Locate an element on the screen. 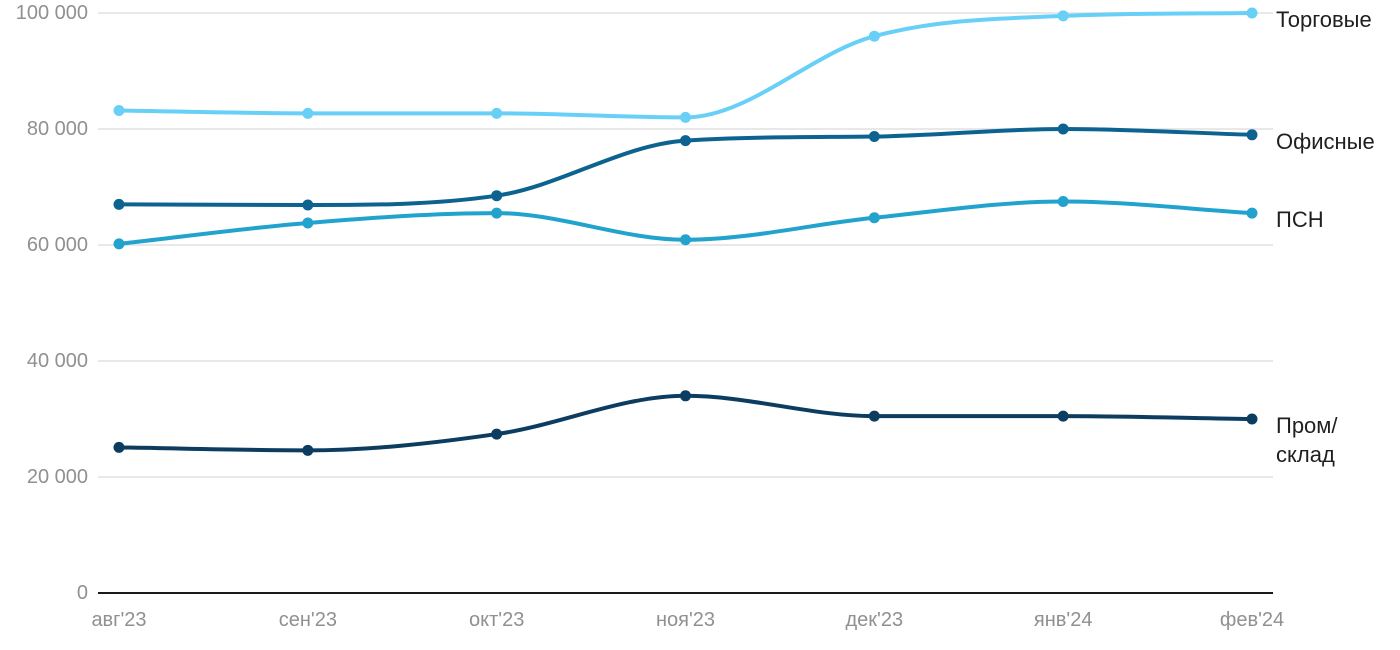 The width and height of the screenshot is (1400, 650). series-label-line: ПСН is located at coordinates (1300, 219).